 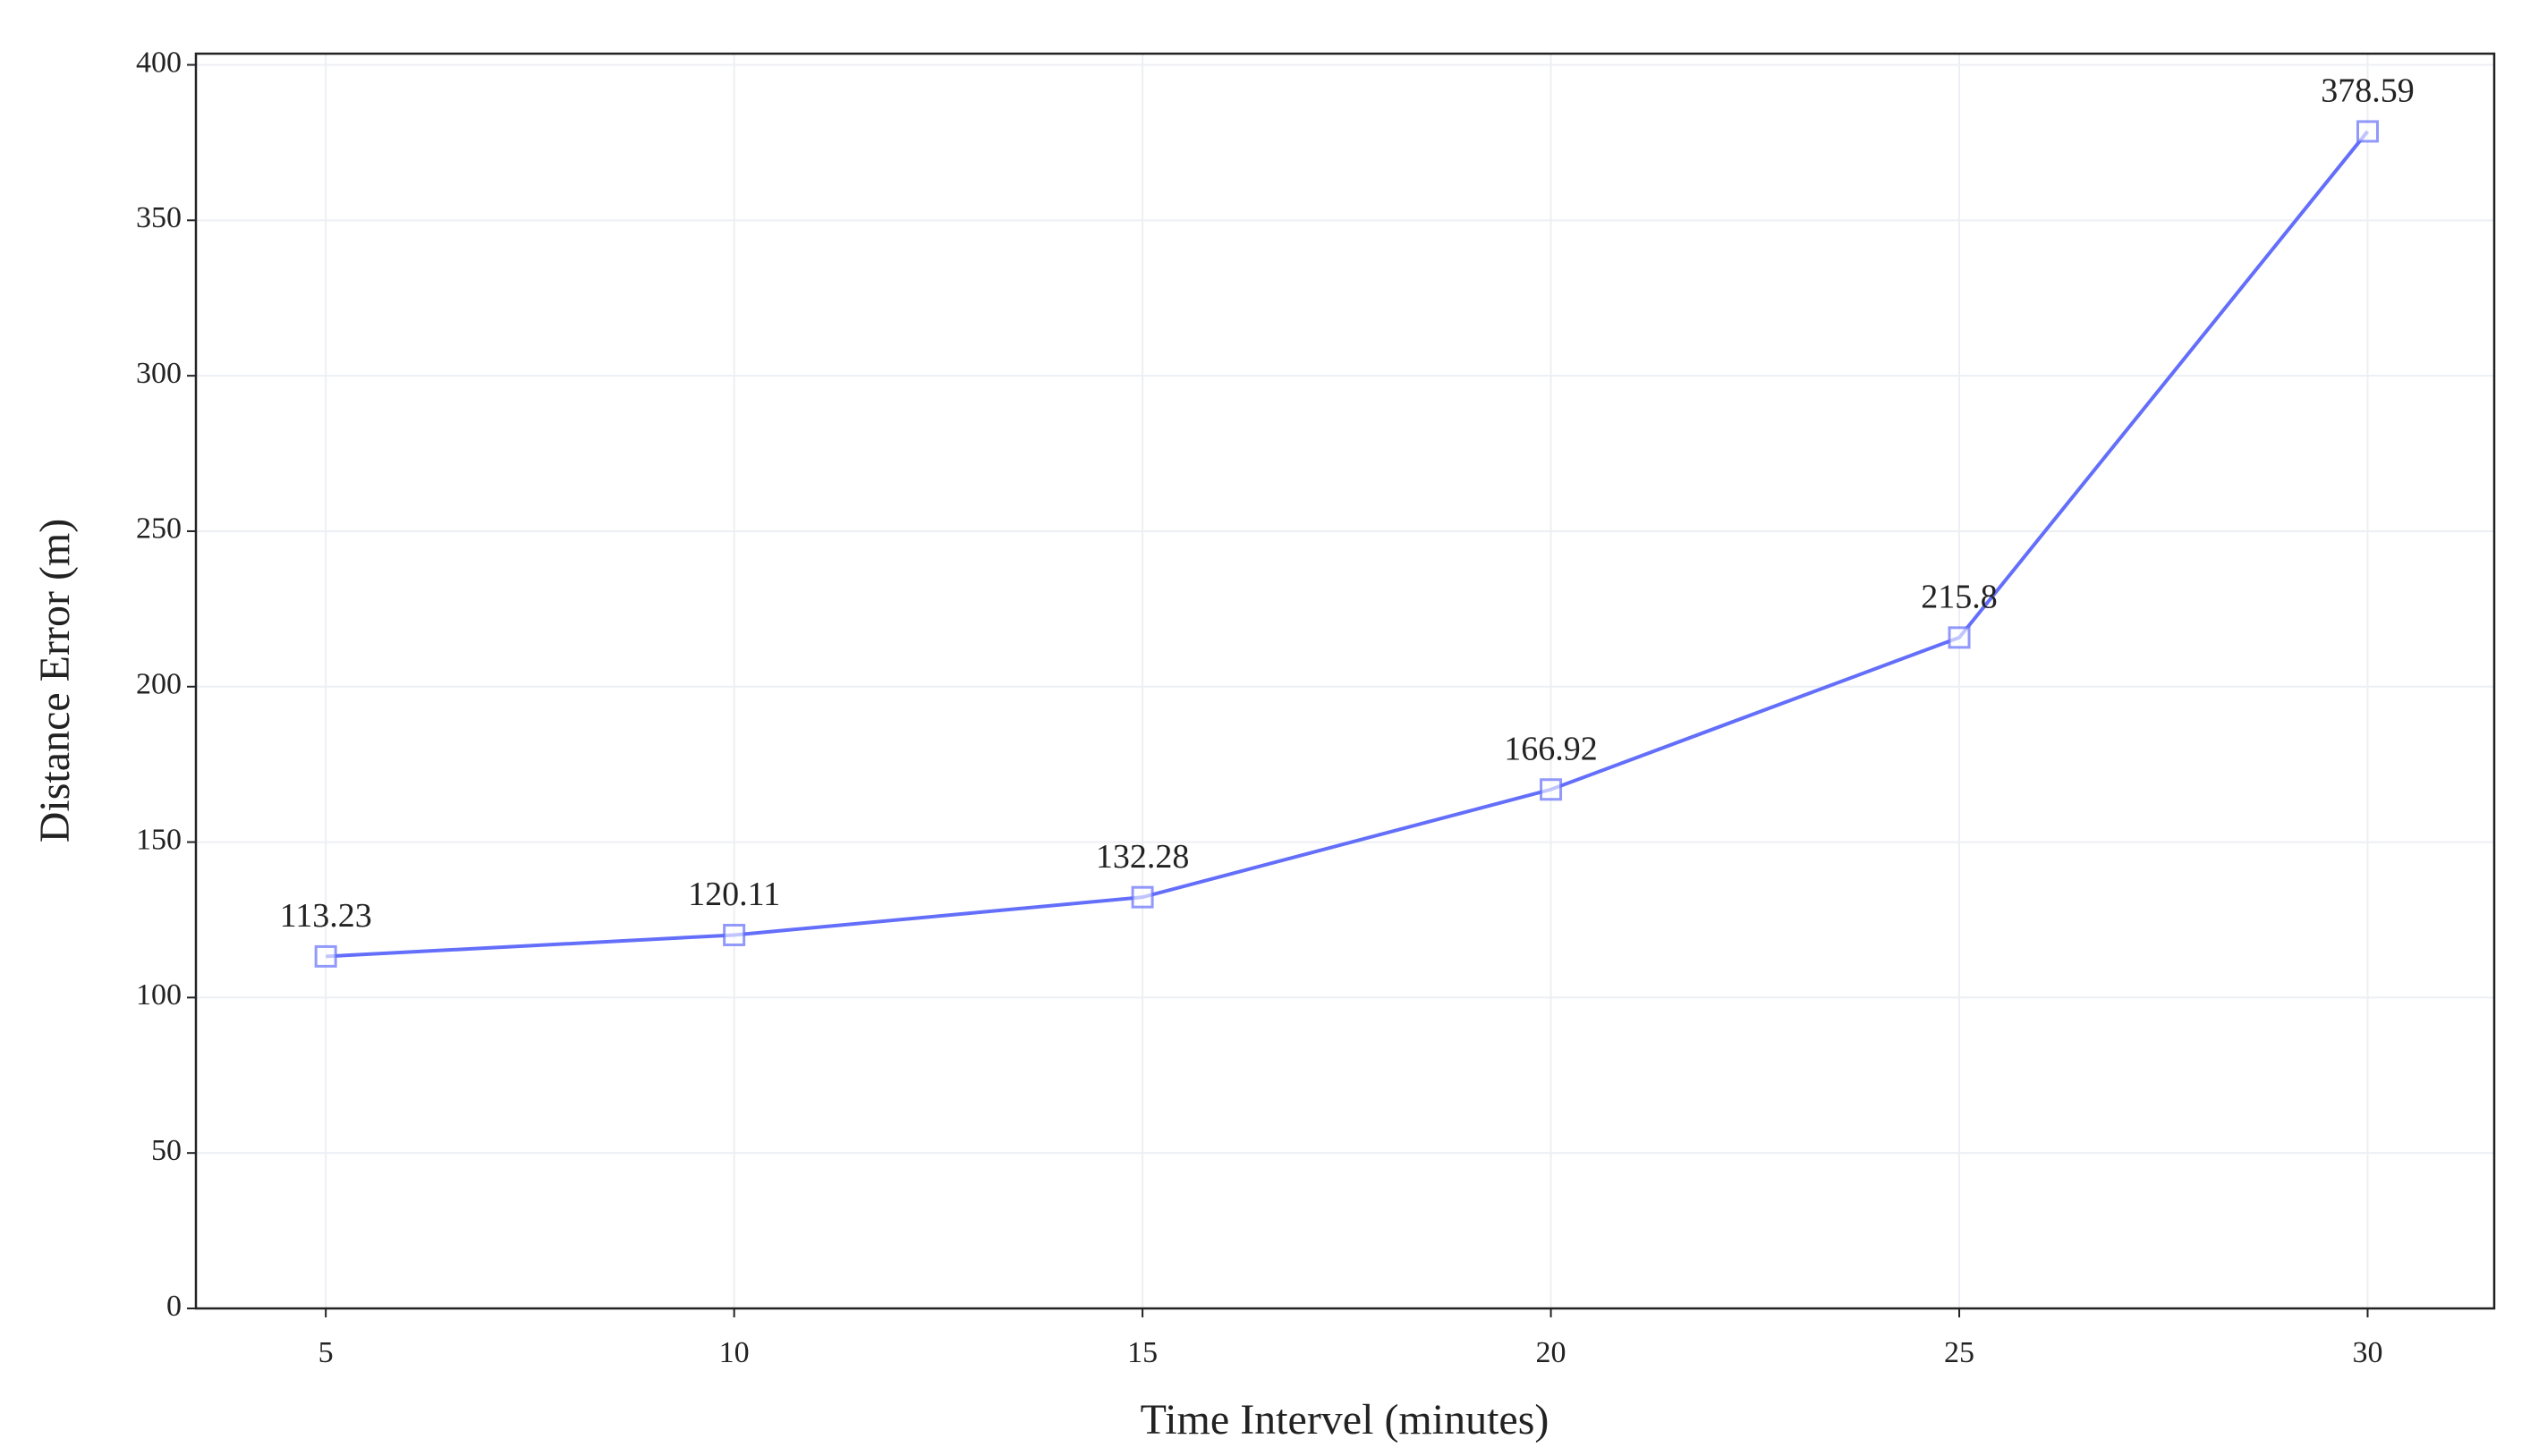 What do you see at coordinates (166, 1150) in the screenshot?
I see `y-tick-label: 50` at bounding box center [166, 1150].